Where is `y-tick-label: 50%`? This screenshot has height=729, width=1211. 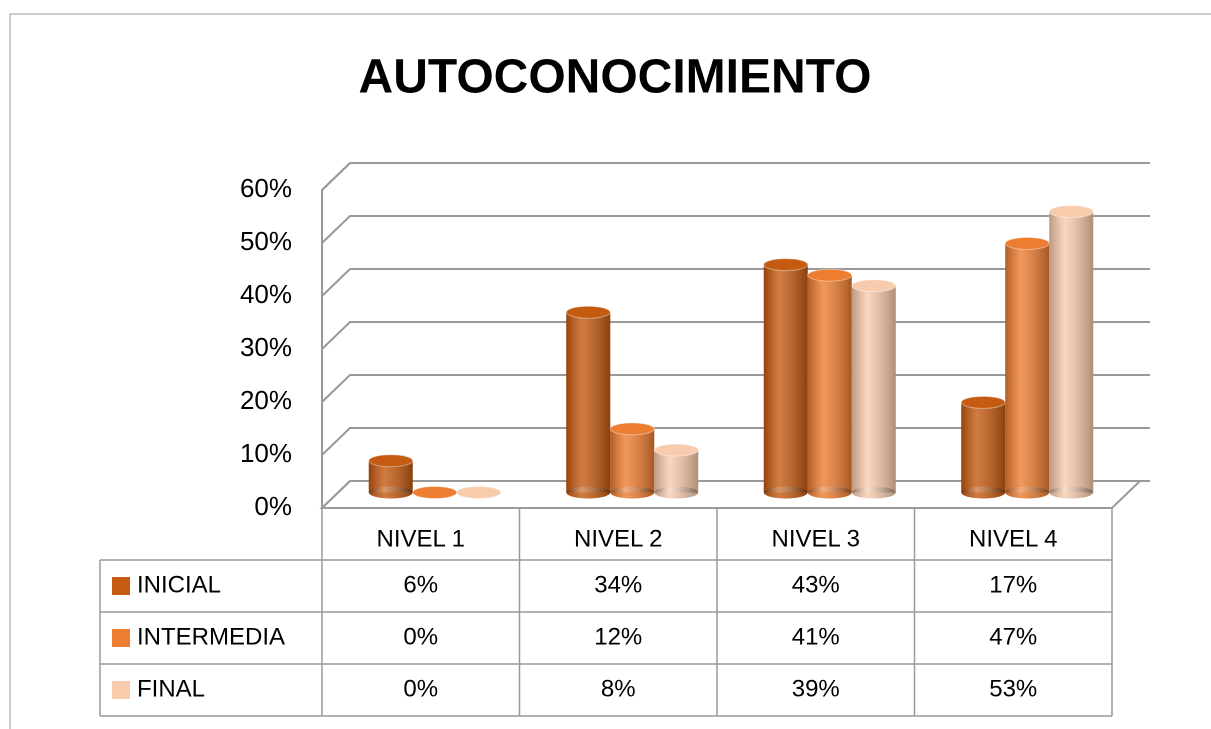 y-tick-label: 50% is located at coordinates (266, 241).